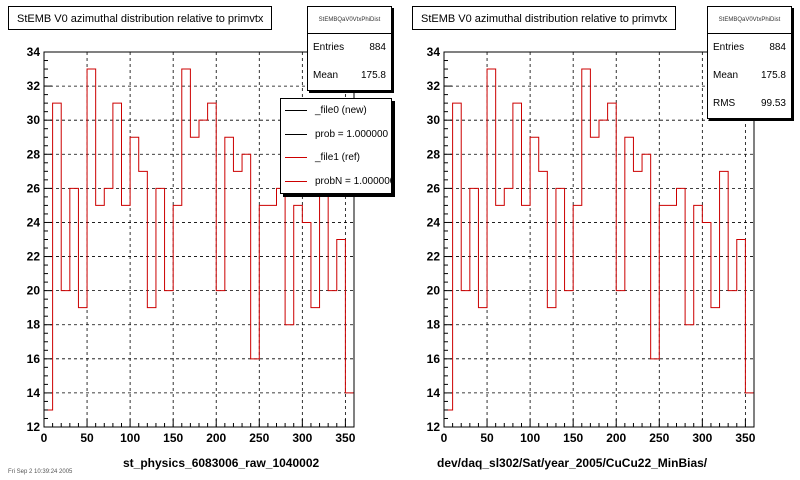 This screenshot has width=800, height=480. Describe the element at coordinates (434, 188) in the screenshot. I see `right-y-tick-label-26: 26` at that location.